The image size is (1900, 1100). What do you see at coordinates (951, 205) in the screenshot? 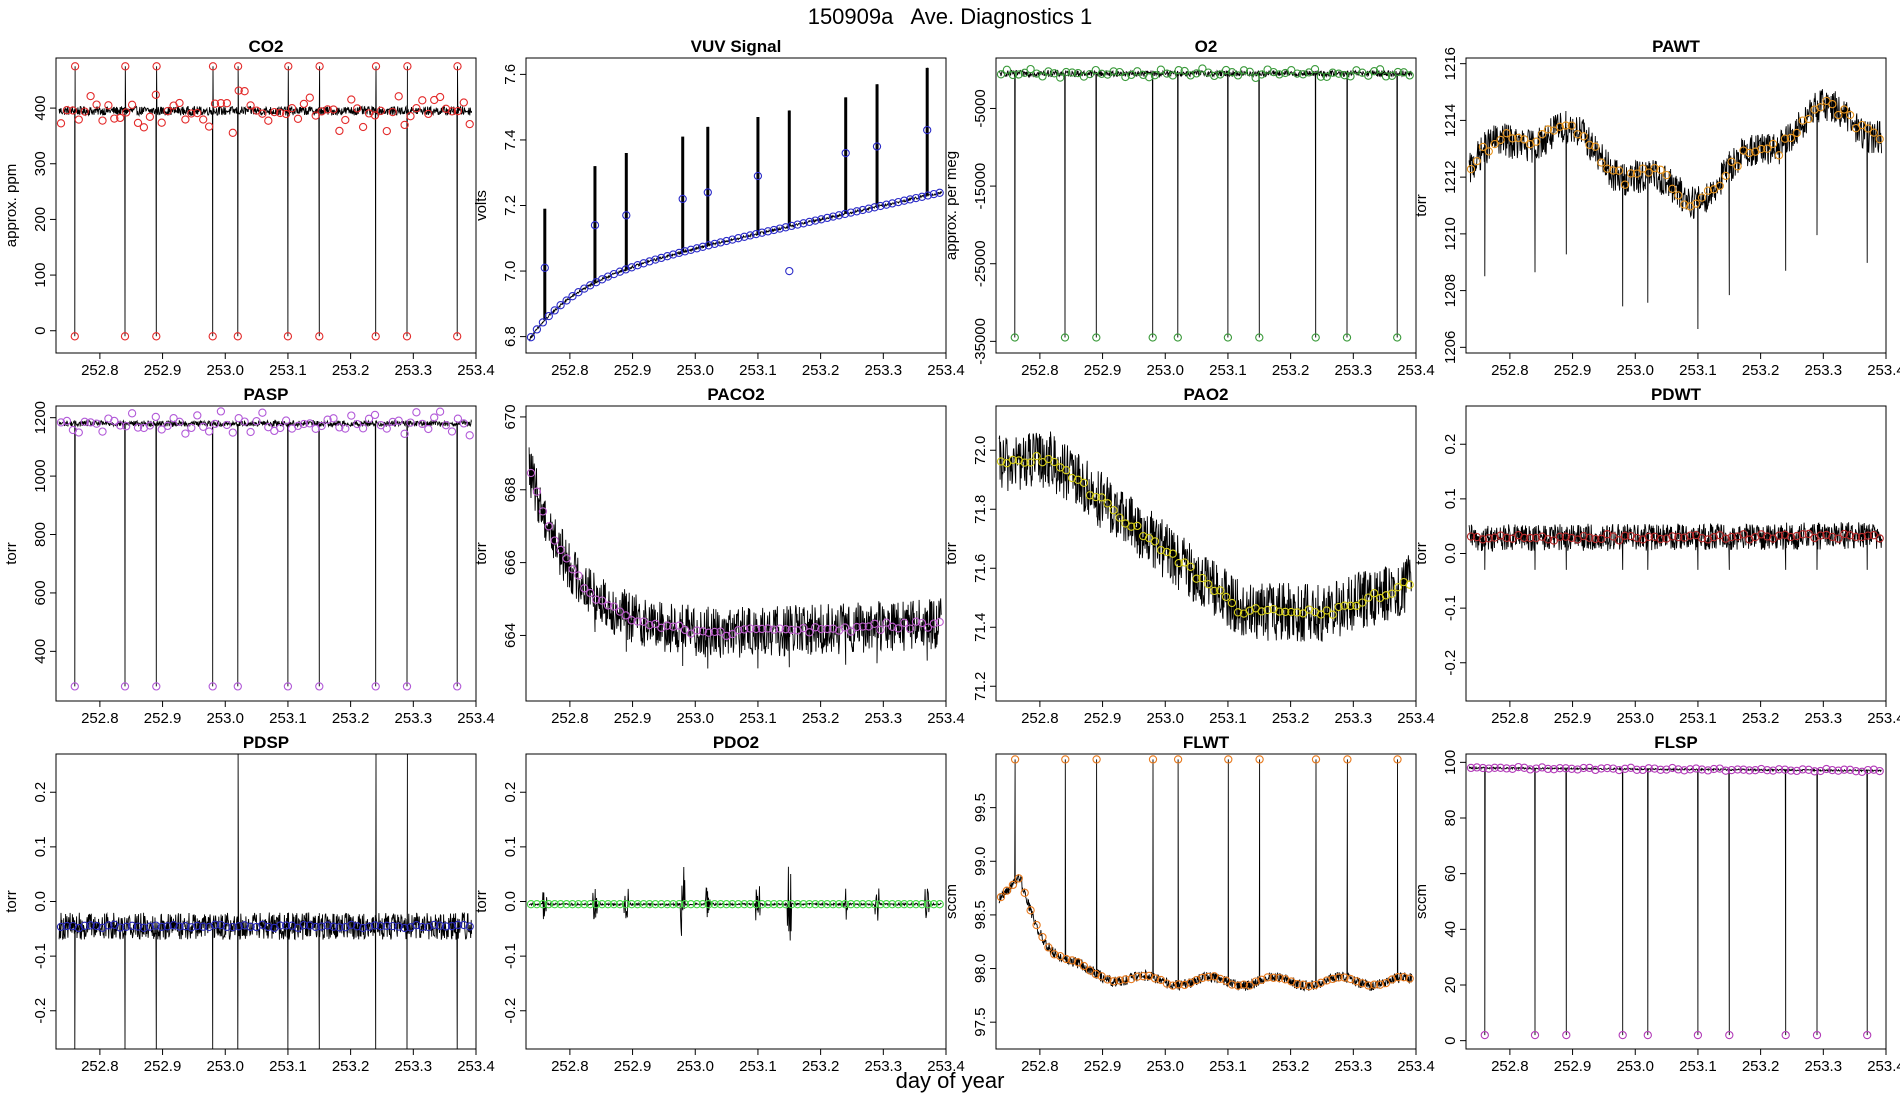
I see `y-axis-label: approx. per meg` at bounding box center [951, 205].